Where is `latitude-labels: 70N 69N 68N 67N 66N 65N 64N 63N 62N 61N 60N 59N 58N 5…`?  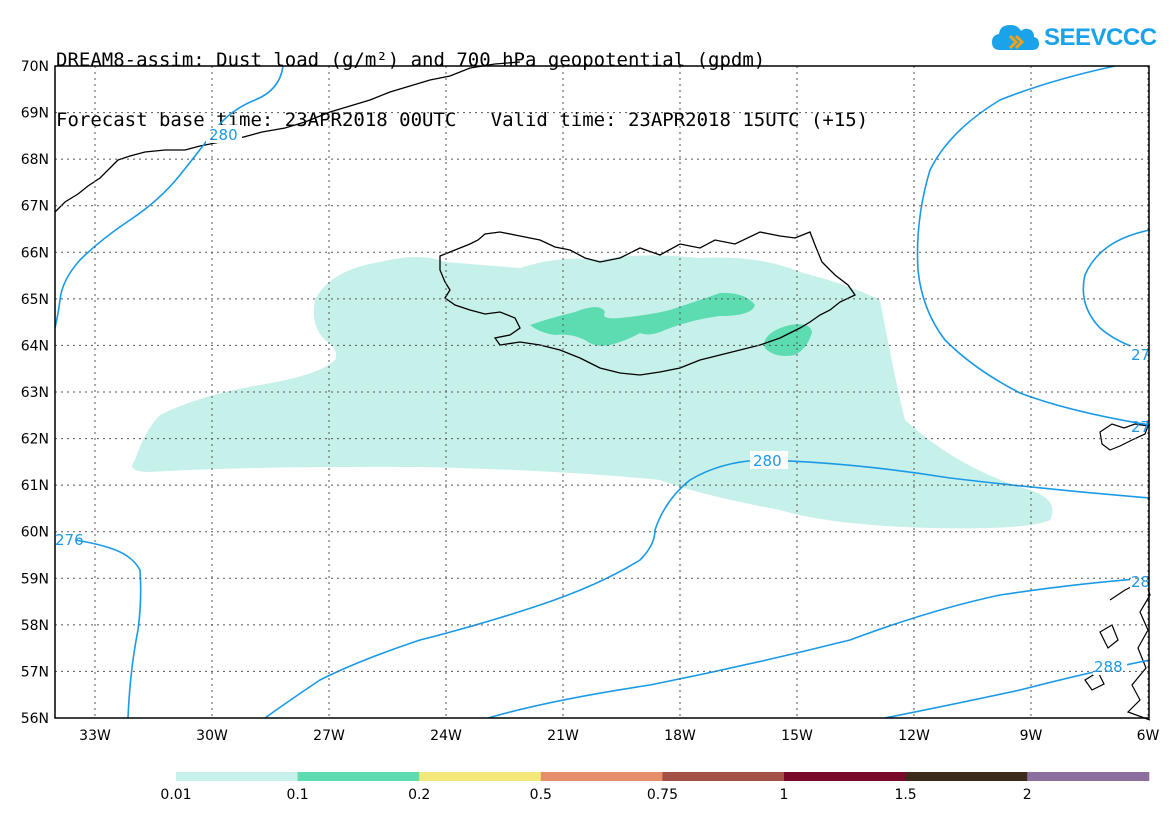 latitude-labels: 70N 69N 68N 67N 66N 65N 64N 63N 62N 61N 60N 59N 58N 5… is located at coordinates (35, 393).